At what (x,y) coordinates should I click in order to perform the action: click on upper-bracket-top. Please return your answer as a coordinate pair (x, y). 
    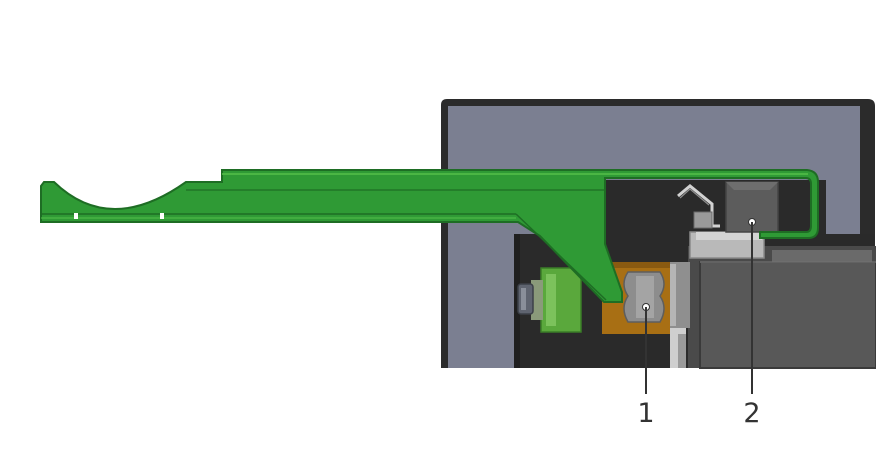
    Looking at the image, I should click on (729, 236).